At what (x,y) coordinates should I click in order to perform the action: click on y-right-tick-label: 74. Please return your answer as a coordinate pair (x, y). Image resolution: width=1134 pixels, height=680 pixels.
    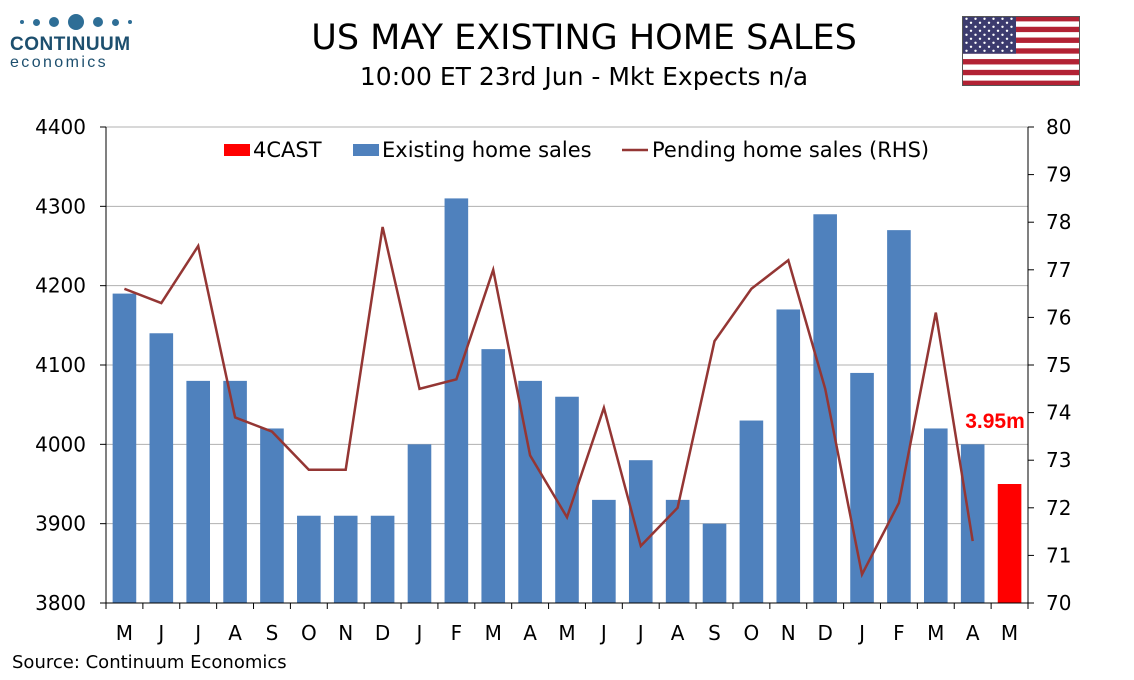
    Looking at the image, I should click on (1058, 413).